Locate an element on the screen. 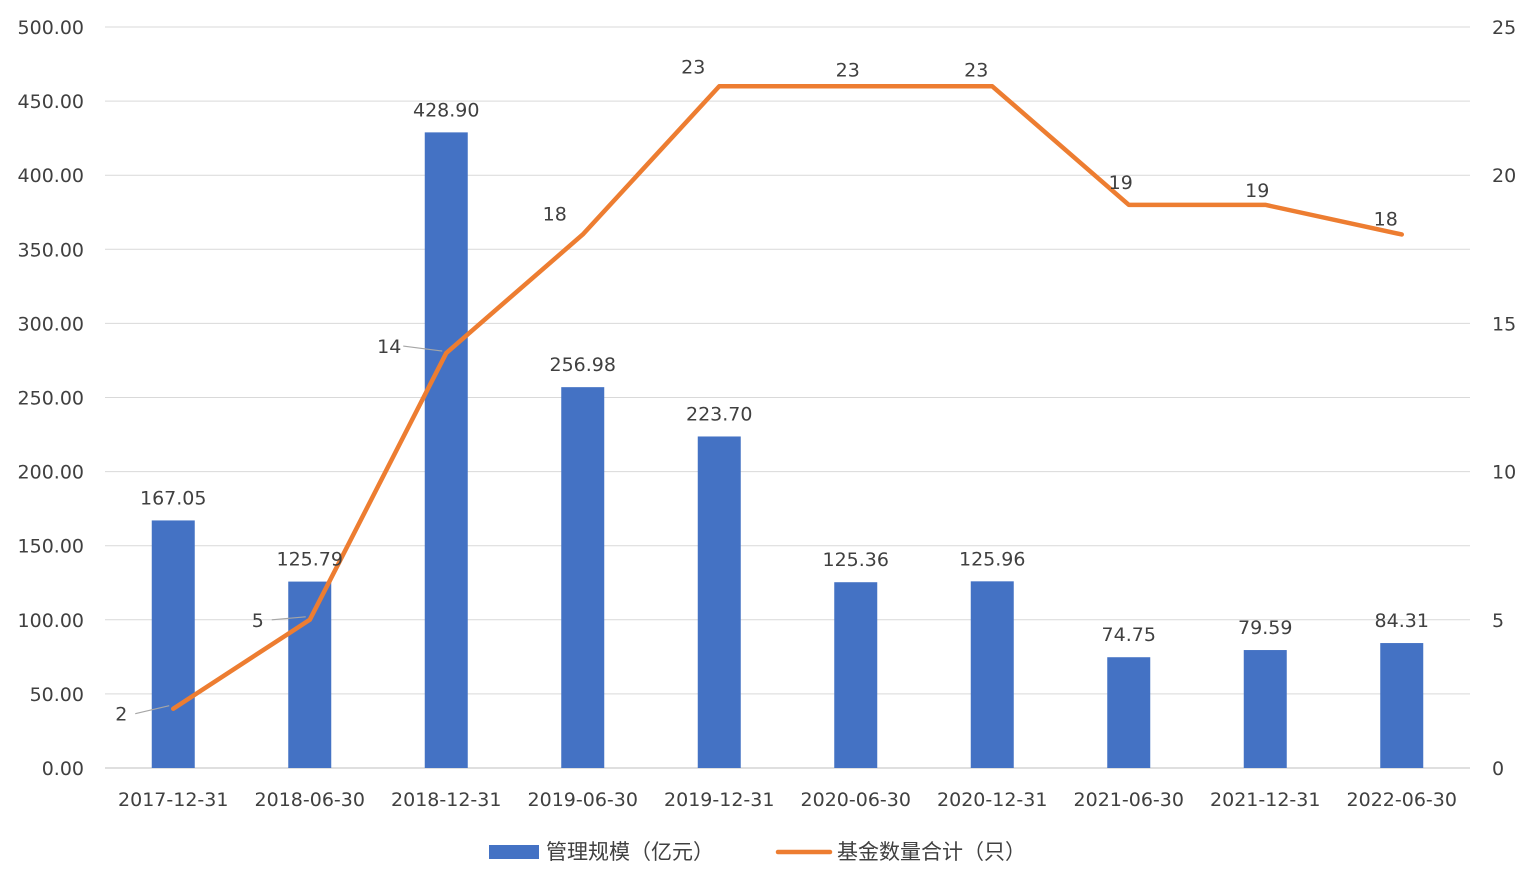  x-tick-label: 2020-12-31 is located at coordinates (992, 800).